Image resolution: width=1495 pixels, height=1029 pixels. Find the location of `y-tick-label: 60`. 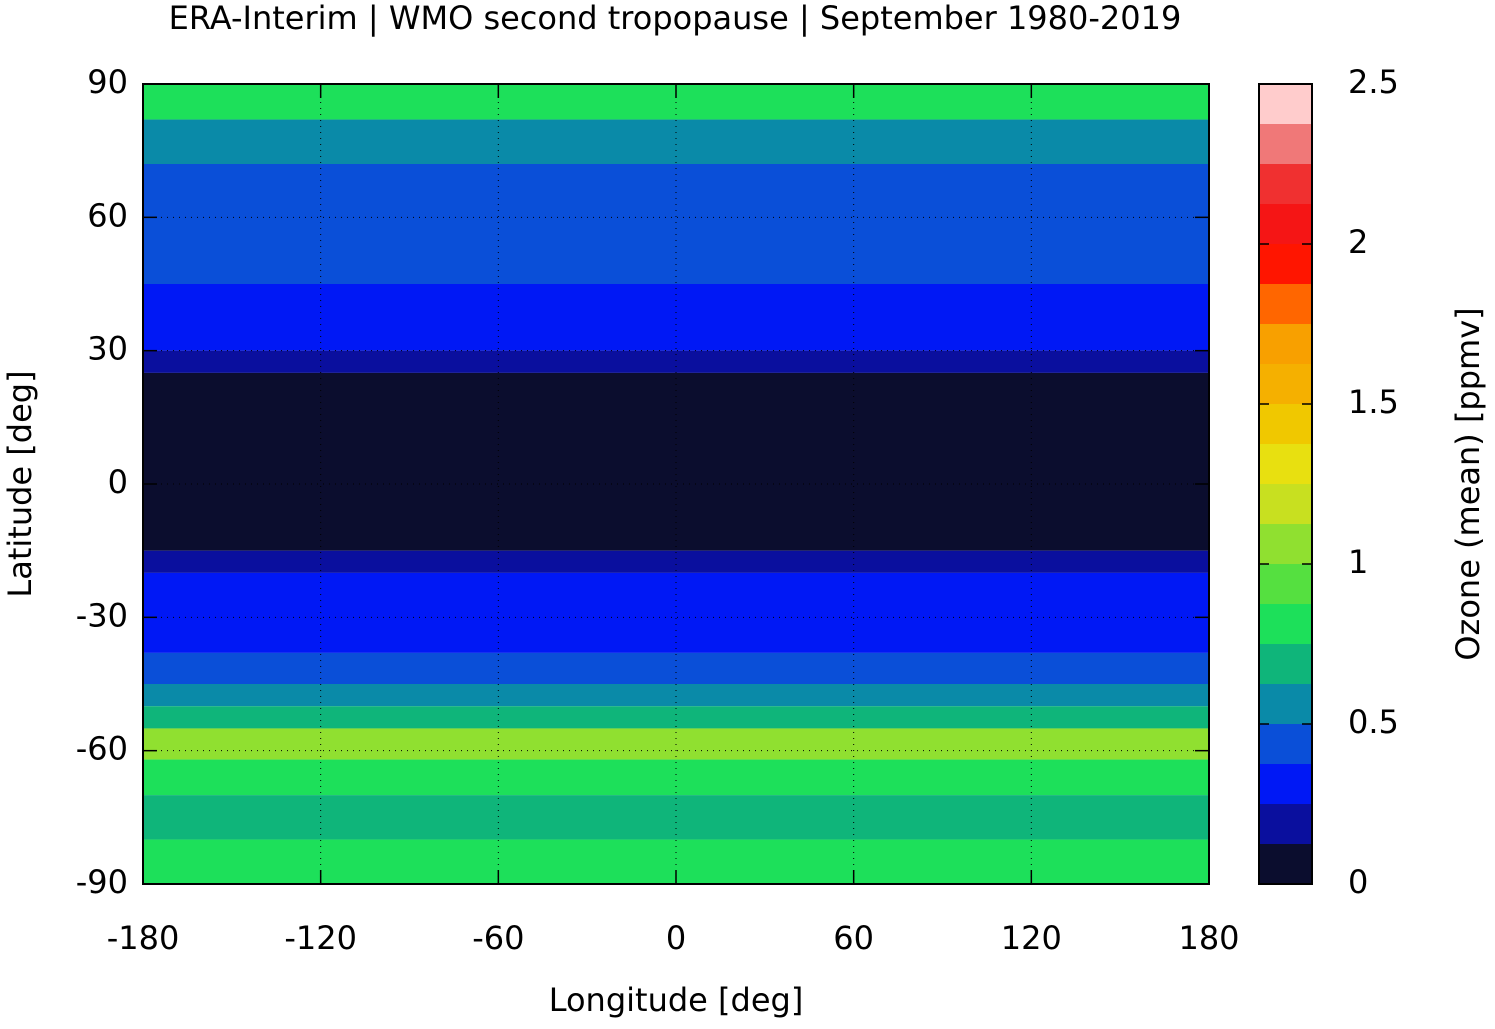

y-tick-label: 60 is located at coordinates (107, 215).